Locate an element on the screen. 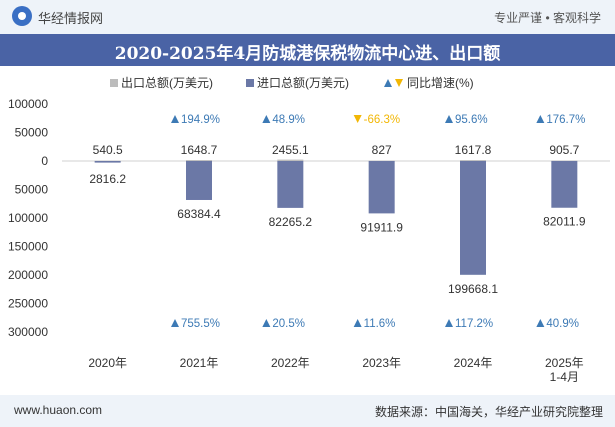 This screenshot has height=427, width=615. export-value-label: 827 is located at coordinates (382, 150).